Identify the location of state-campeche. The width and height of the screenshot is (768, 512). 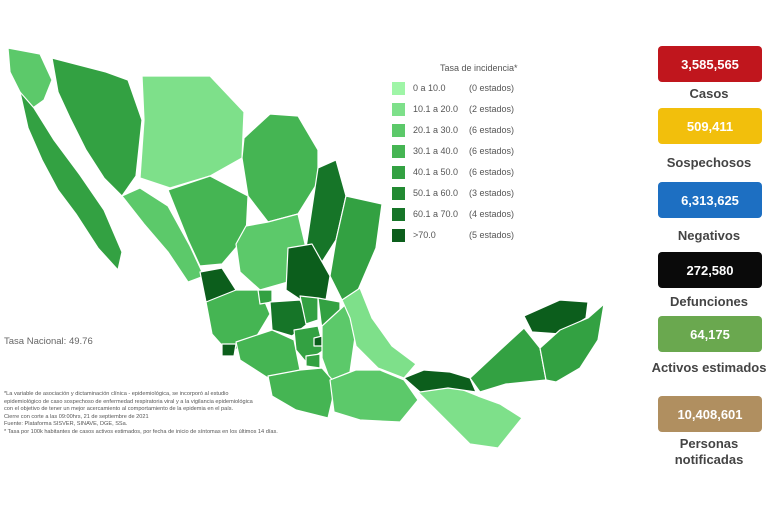
(508, 360).